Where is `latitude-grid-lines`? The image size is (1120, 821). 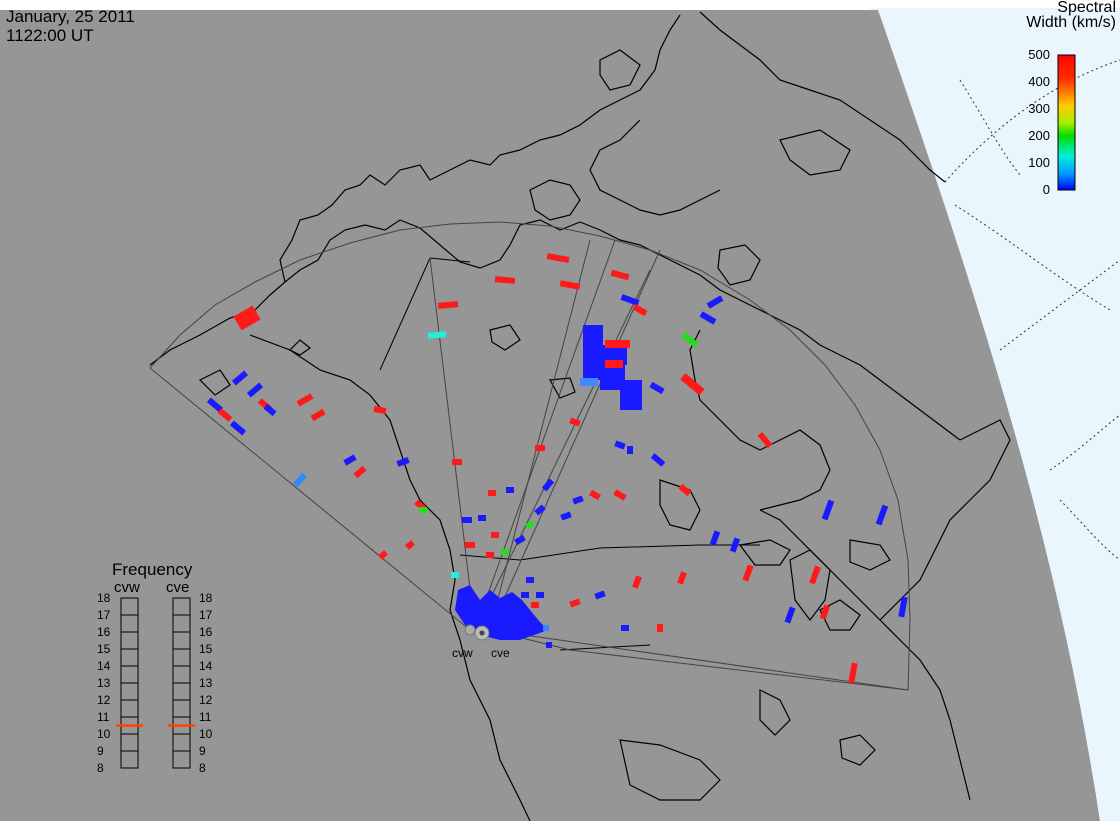
latitude-grid-lines is located at coordinates (1032, 310).